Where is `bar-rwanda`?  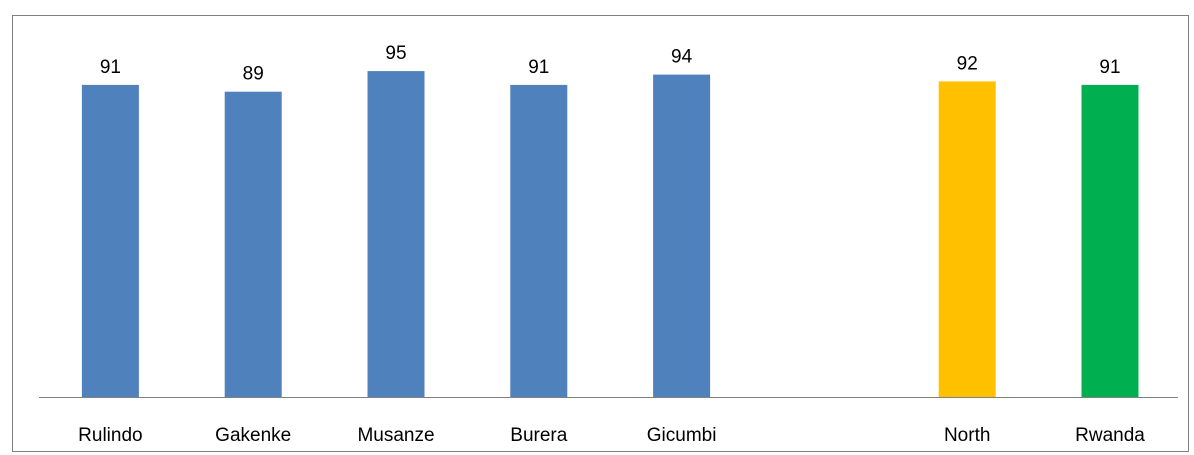 bar-rwanda is located at coordinates (1110, 241).